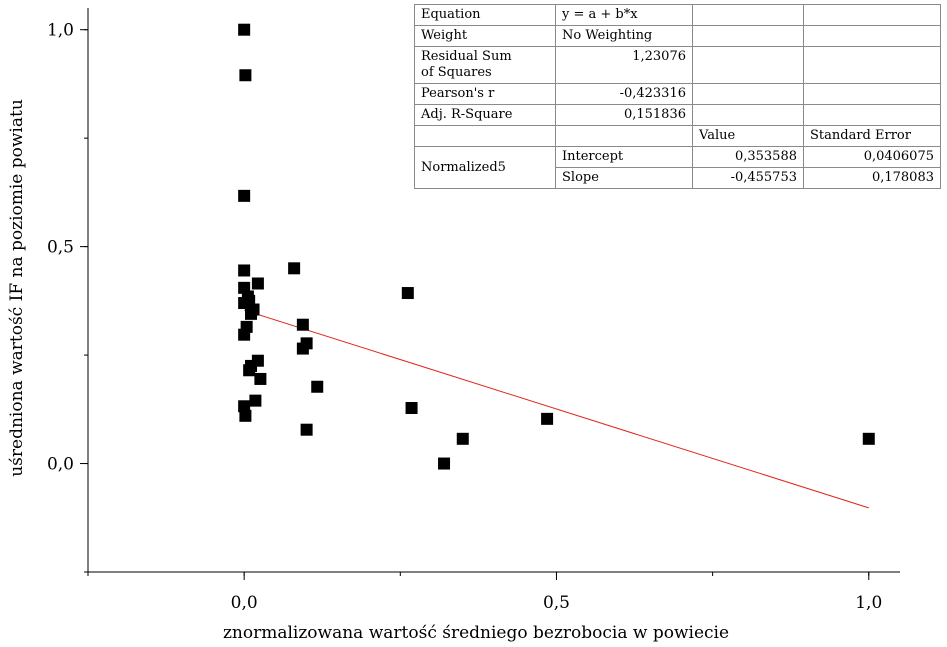 This screenshot has height=647, width=947. What do you see at coordinates (456, 72) in the screenshot?
I see `rss-label-line-2: of Squares` at bounding box center [456, 72].